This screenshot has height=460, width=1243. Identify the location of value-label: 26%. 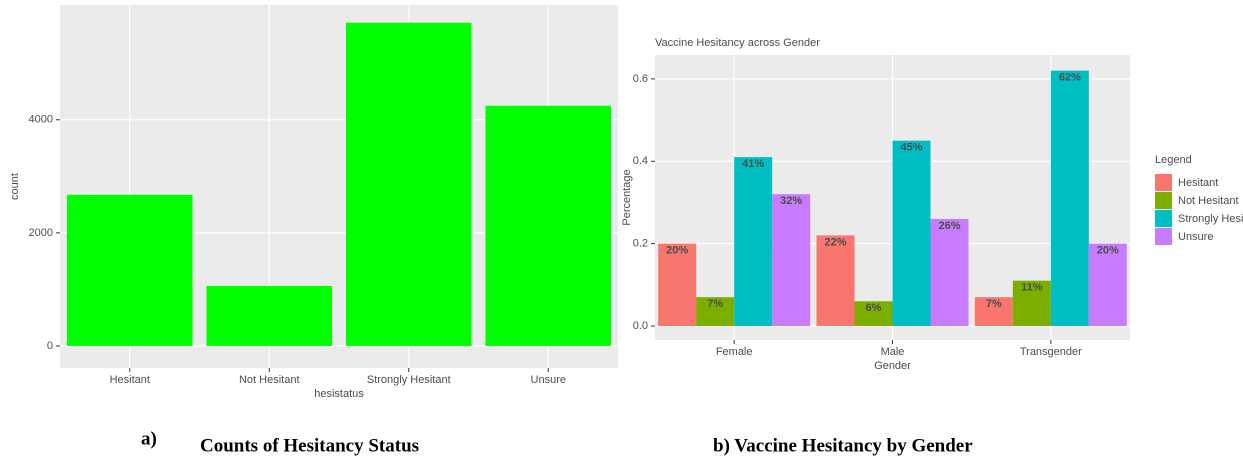
(949, 226).